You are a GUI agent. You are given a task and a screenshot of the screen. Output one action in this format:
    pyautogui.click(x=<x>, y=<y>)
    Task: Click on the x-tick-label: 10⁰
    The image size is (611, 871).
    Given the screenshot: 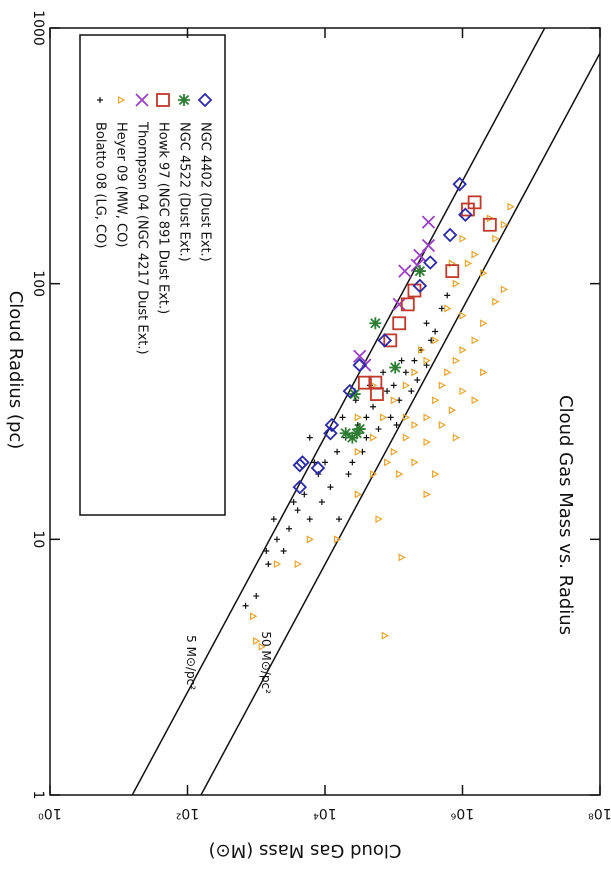 What is the action you would take?
    pyautogui.click(x=50, y=813)
    